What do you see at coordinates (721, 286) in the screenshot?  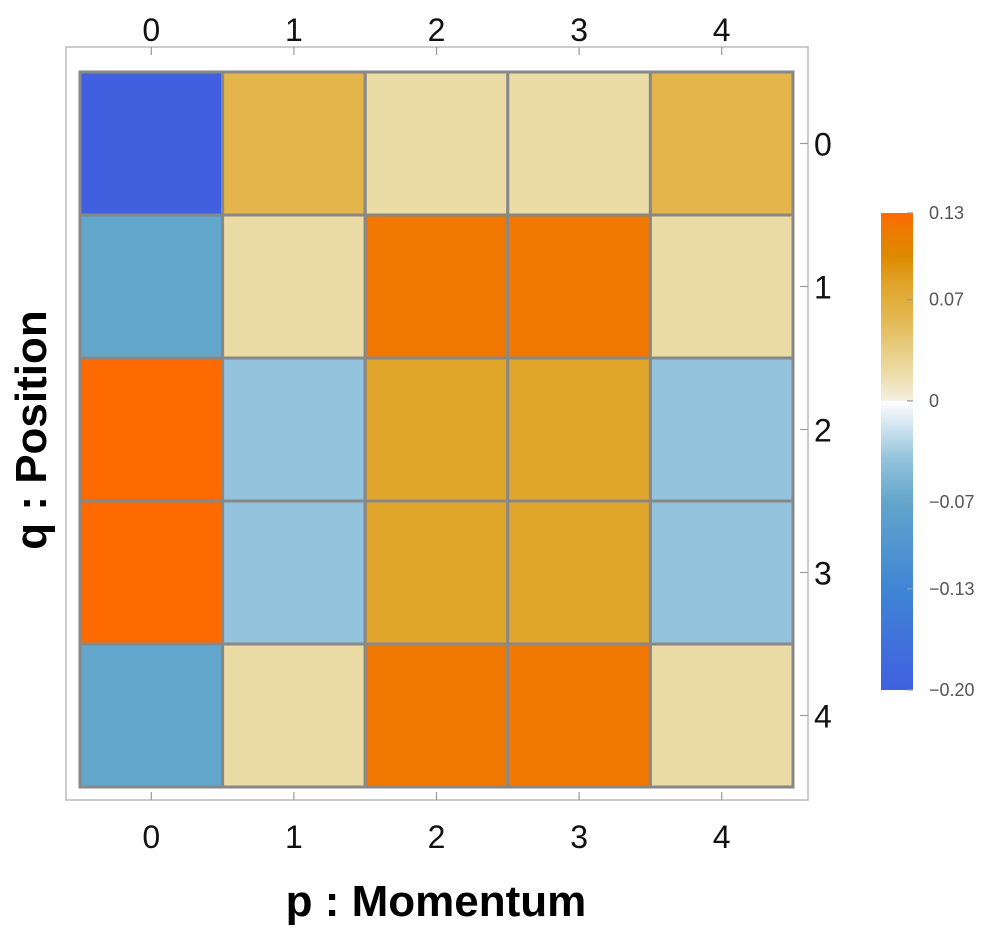 I see `heatmap-cell-q1-p4` at bounding box center [721, 286].